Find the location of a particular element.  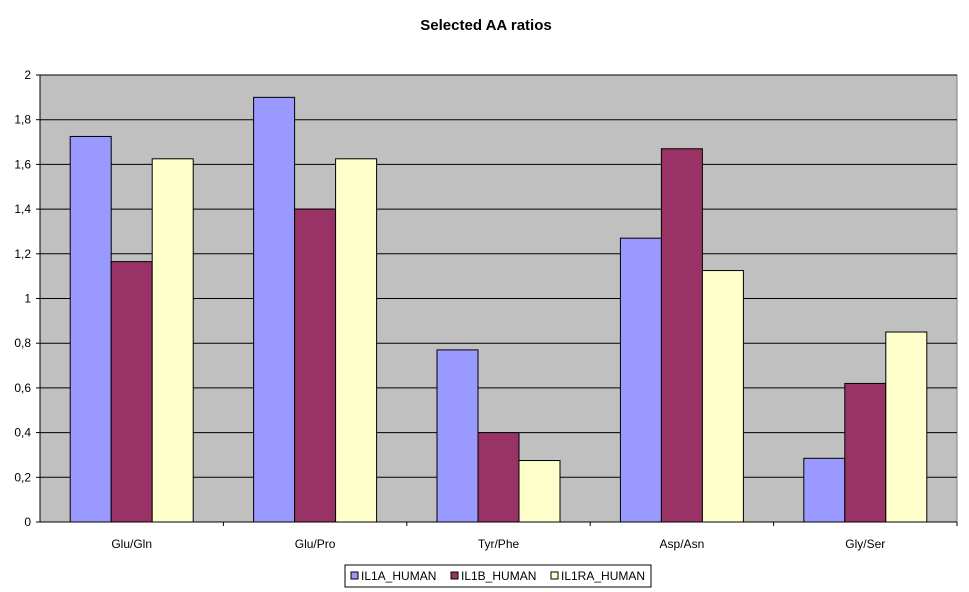

x-category-label: Glu/Gln is located at coordinates (131, 544).